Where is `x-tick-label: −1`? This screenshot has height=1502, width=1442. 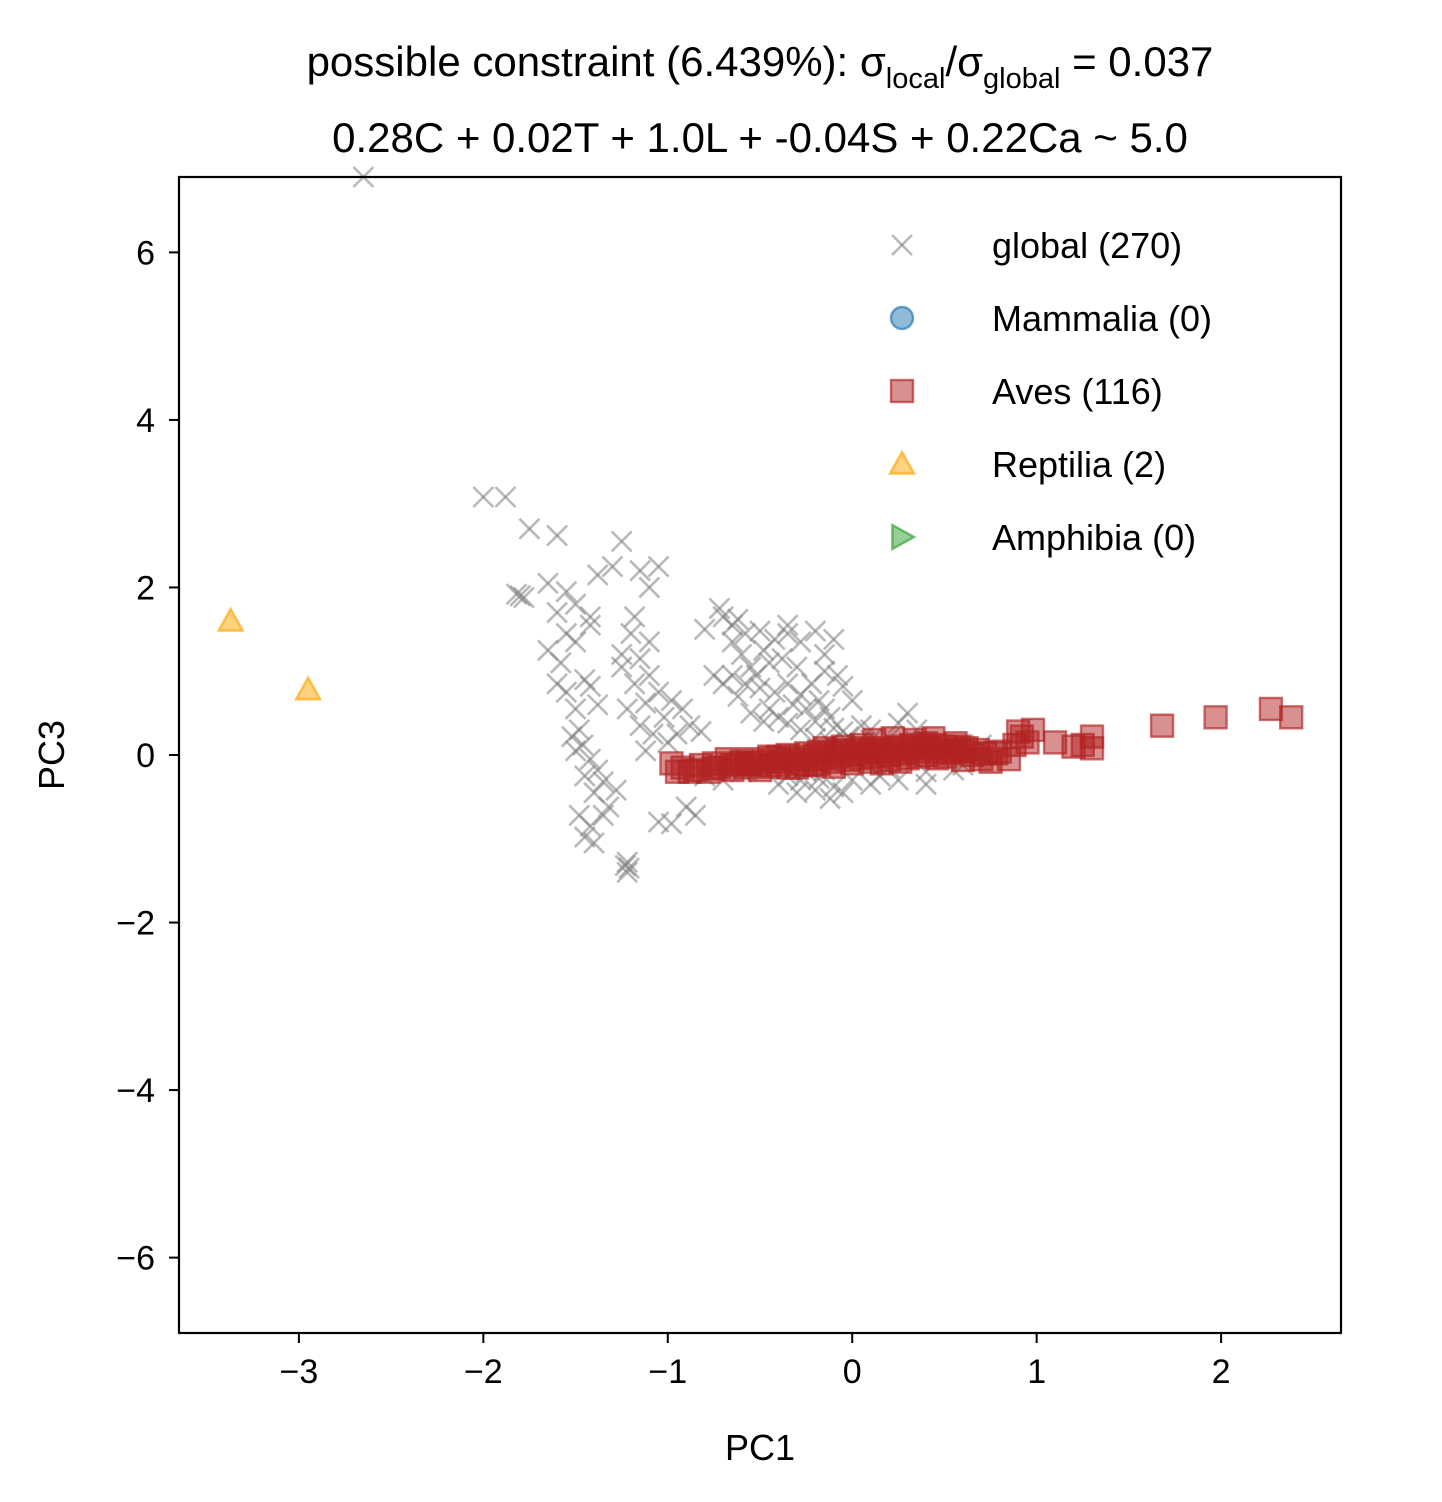
x-tick-label: −1 is located at coordinates (667, 1372).